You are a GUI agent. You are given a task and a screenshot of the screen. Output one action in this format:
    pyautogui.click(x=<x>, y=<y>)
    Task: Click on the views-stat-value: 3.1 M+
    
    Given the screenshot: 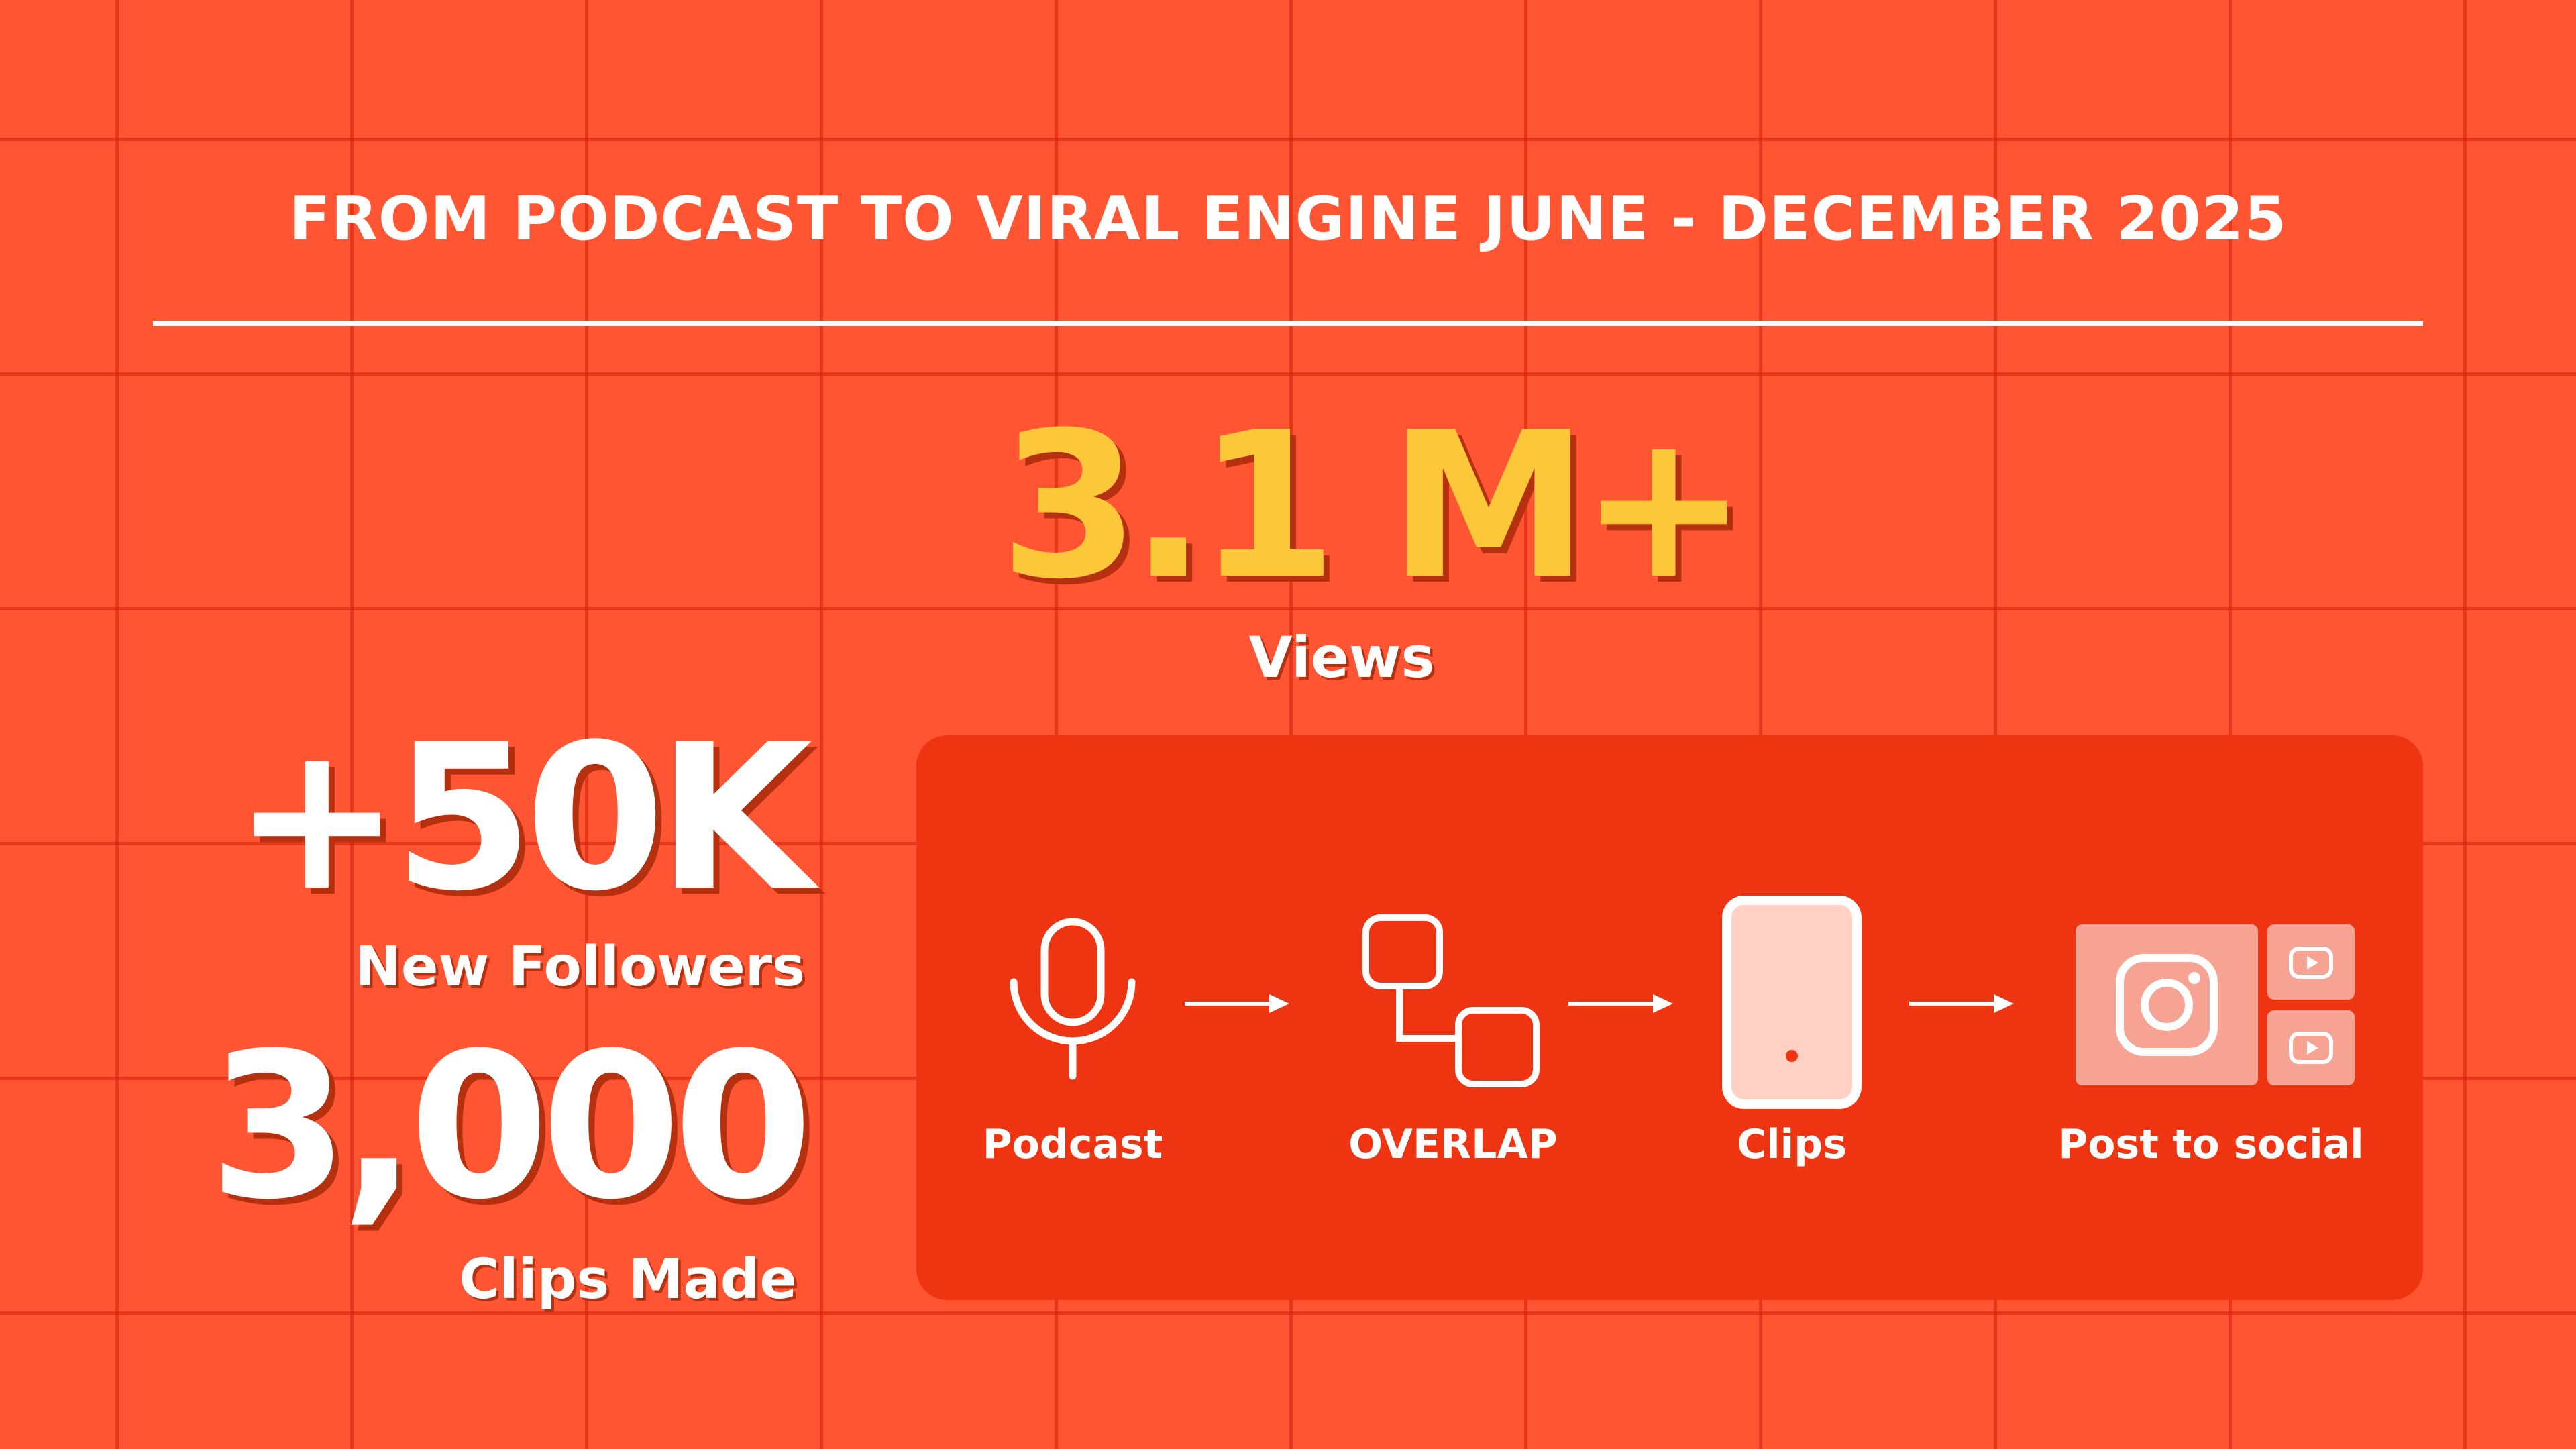 What is the action you would take?
    pyautogui.click(x=1374, y=506)
    